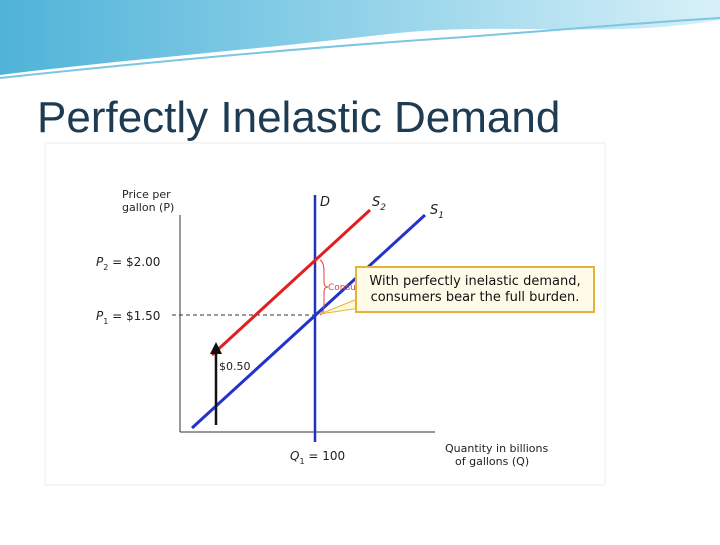 The height and width of the screenshot is (545, 720). Describe the element at coordinates (148, 207) in the screenshot. I see `y-axis-label: gallon (P)` at that location.